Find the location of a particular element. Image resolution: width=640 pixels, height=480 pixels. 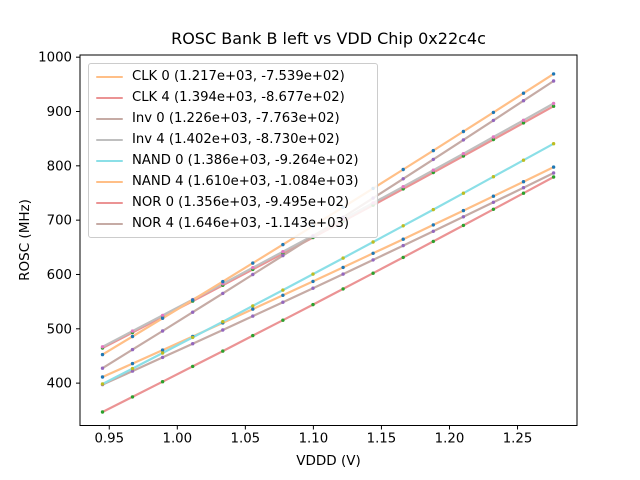

y-tick-label: 600 is located at coordinates (59, 275).